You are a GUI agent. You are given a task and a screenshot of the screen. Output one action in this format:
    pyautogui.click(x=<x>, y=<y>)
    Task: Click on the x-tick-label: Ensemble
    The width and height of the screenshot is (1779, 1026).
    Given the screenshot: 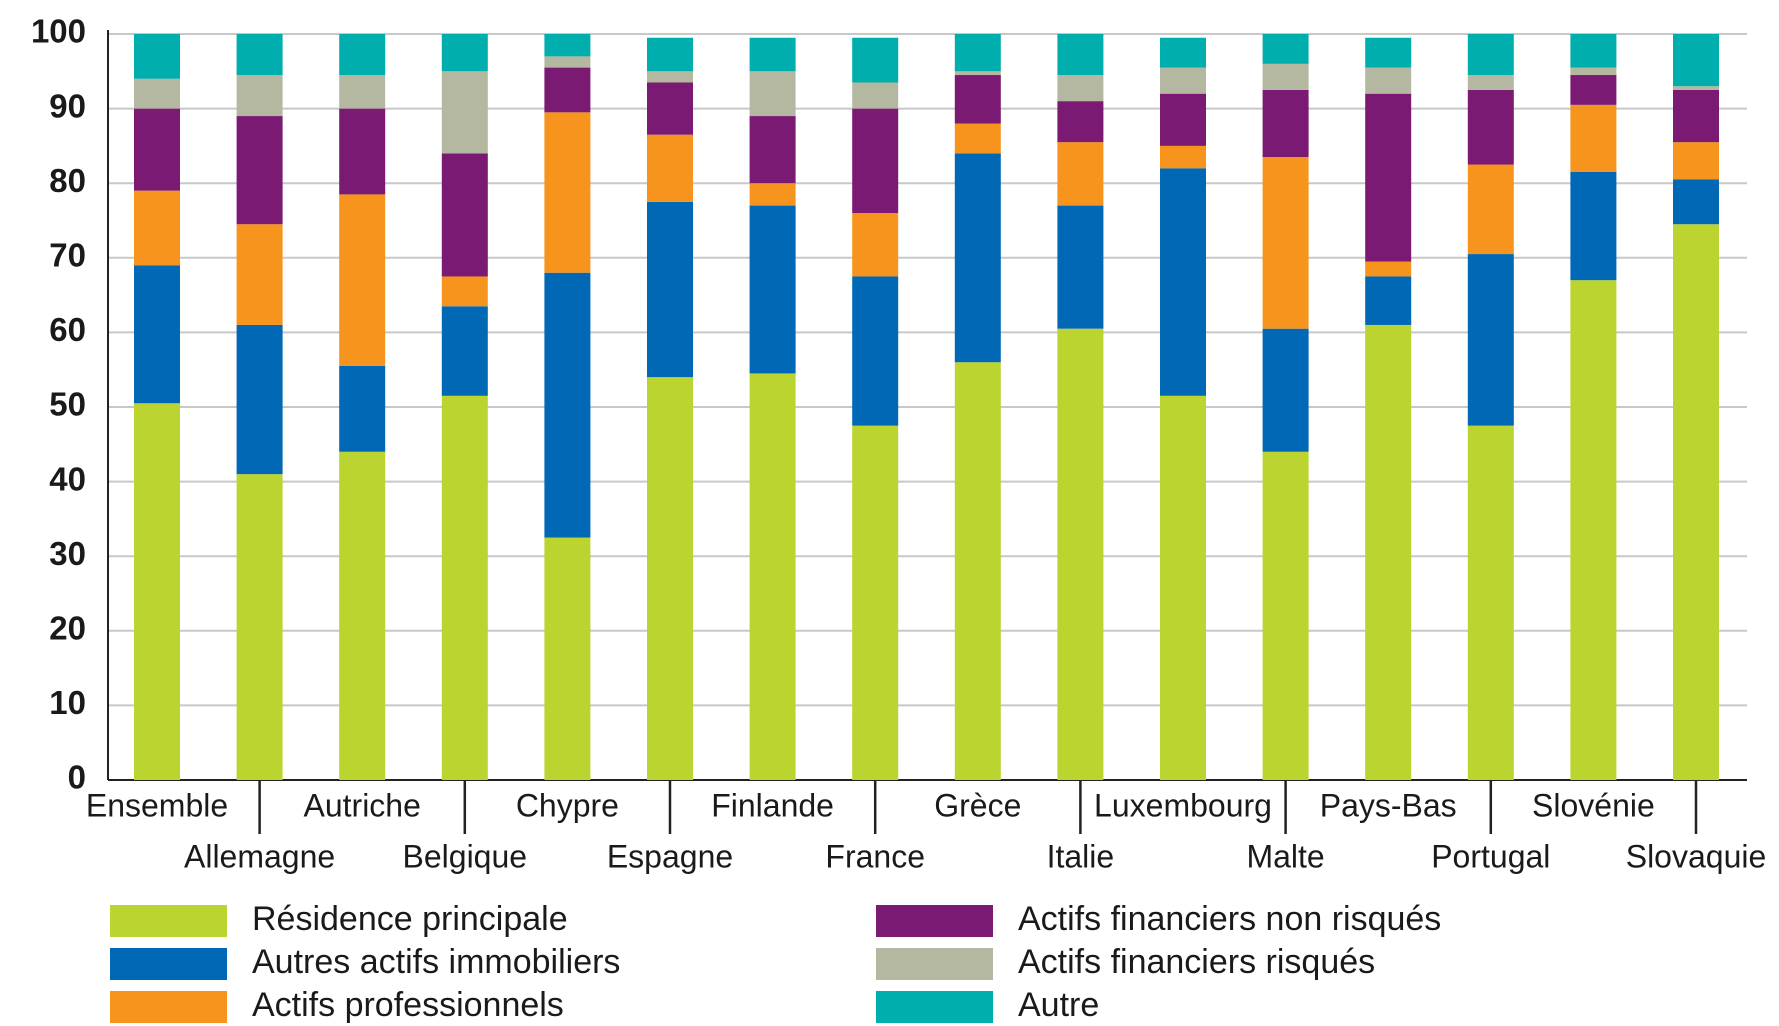 What is the action you would take?
    pyautogui.click(x=157, y=805)
    